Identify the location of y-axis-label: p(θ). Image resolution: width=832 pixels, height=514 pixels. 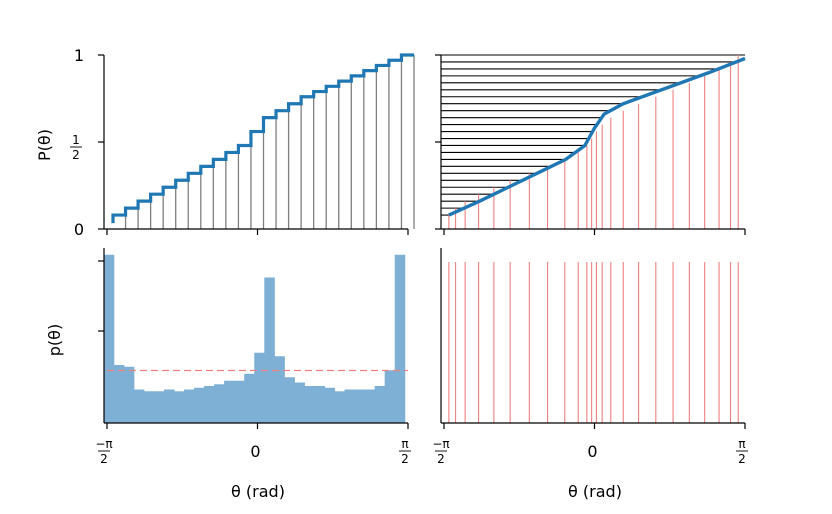
(54, 340).